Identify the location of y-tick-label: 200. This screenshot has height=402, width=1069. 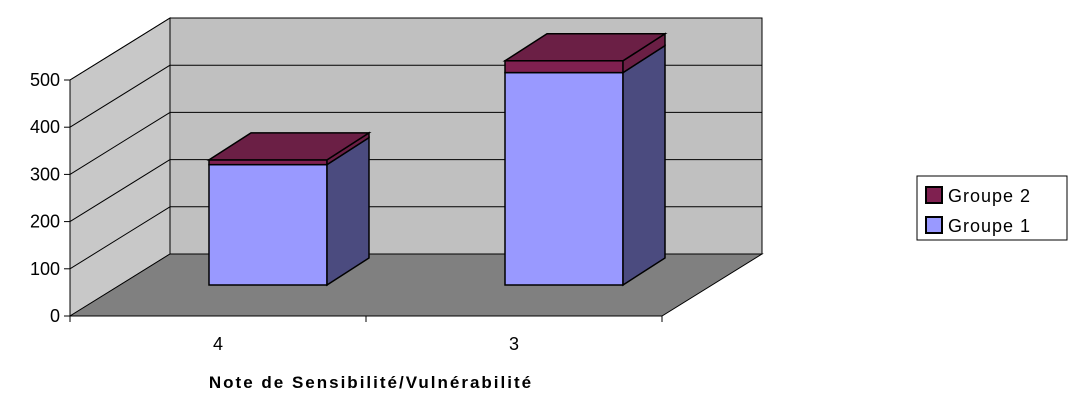
(45, 222).